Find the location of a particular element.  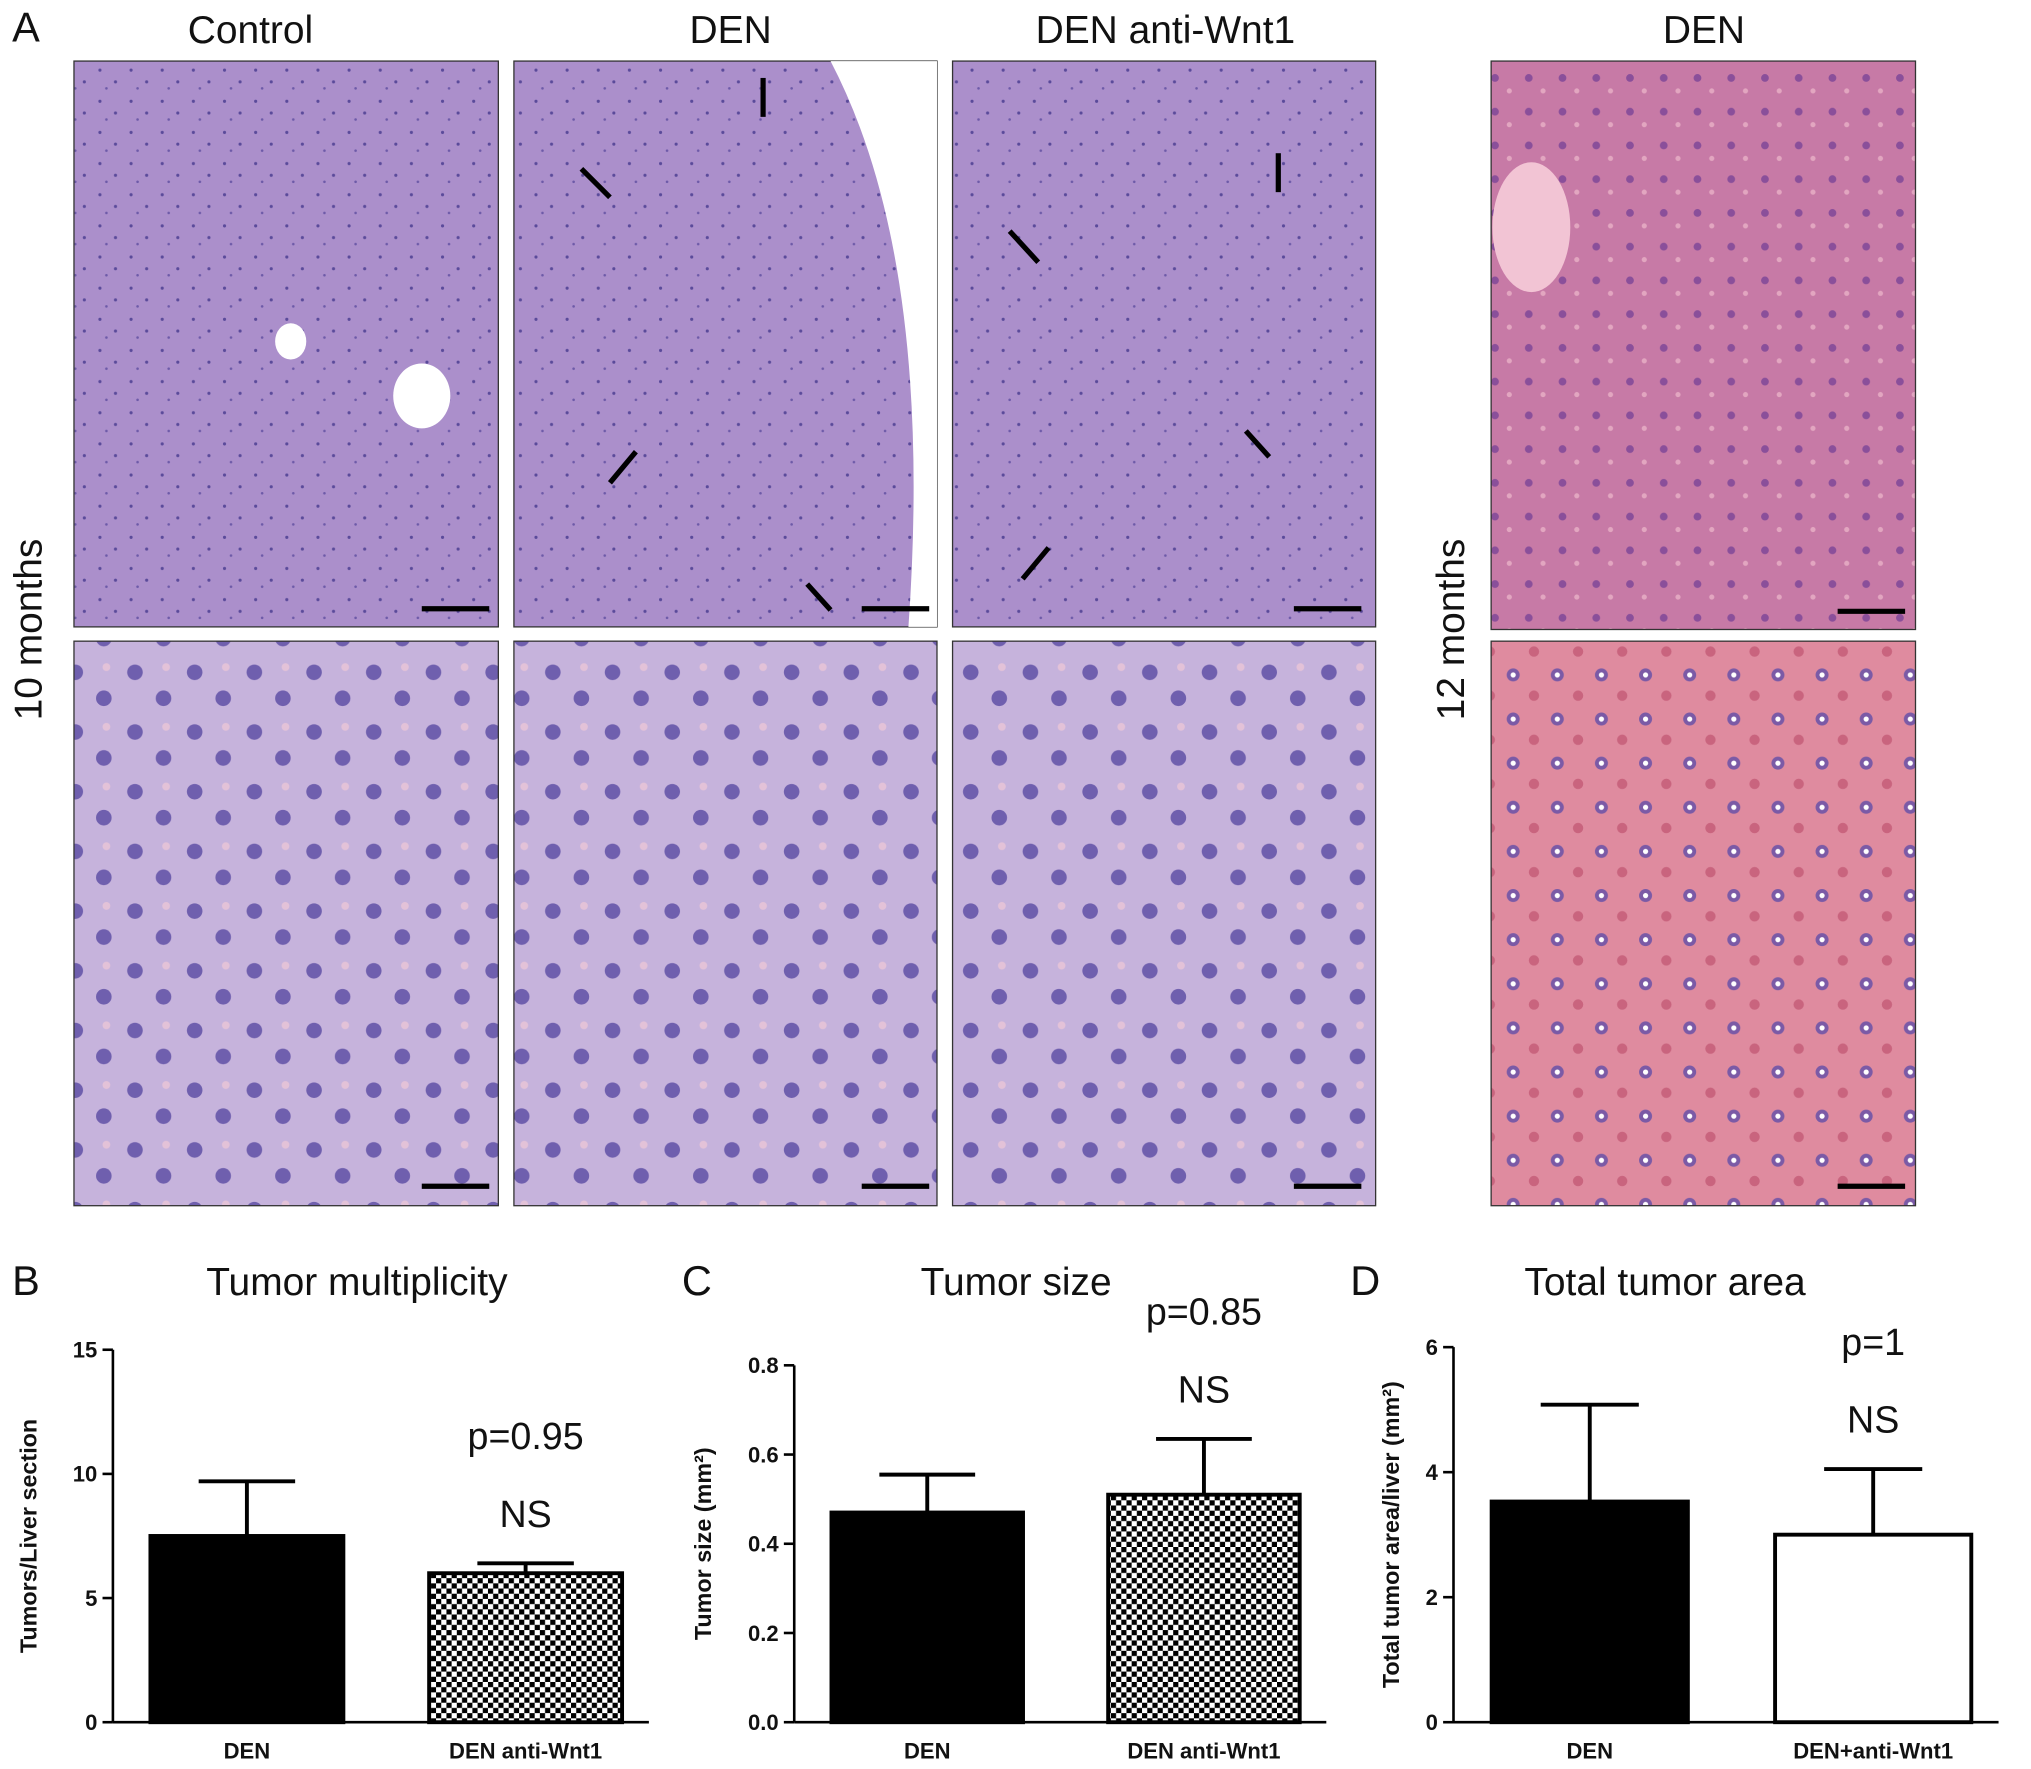

annotation: p=0.95 is located at coordinates (526, 1436).